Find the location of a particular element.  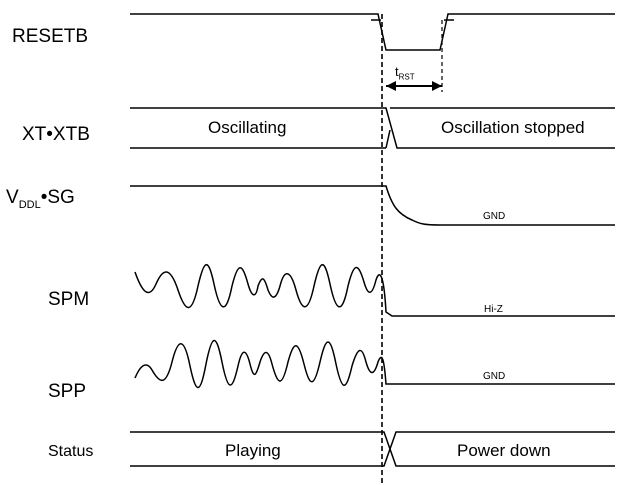

trst-label: tRST is located at coordinates (405, 73).